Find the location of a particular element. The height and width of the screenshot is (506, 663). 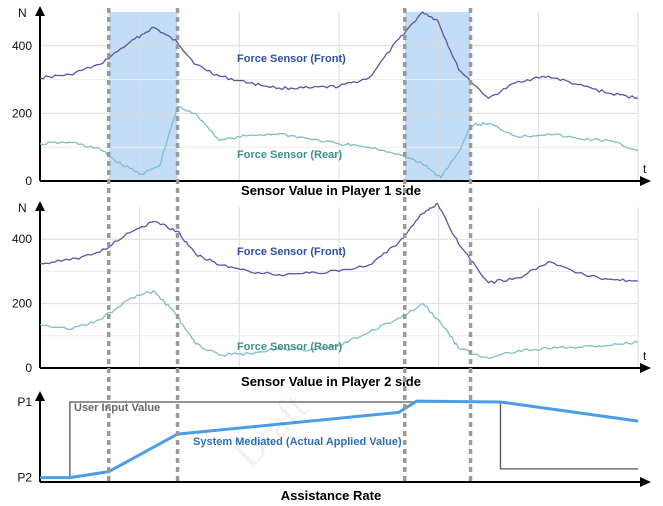

y-tick-label: P1 is located at coordinates (24, 402).